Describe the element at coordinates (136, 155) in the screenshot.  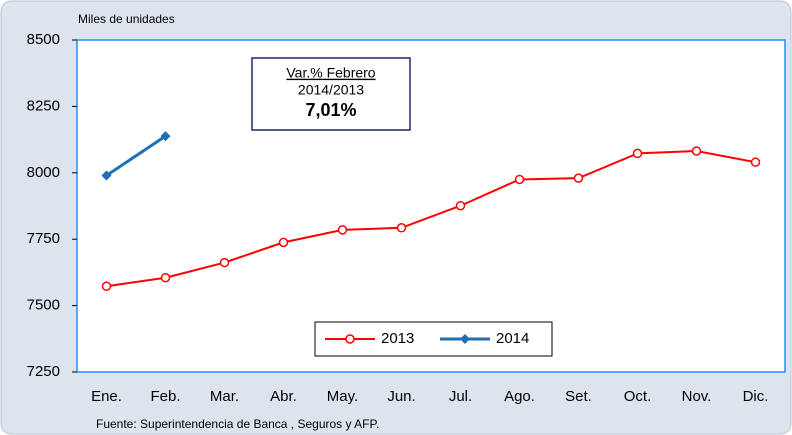
I see `line` at that location.